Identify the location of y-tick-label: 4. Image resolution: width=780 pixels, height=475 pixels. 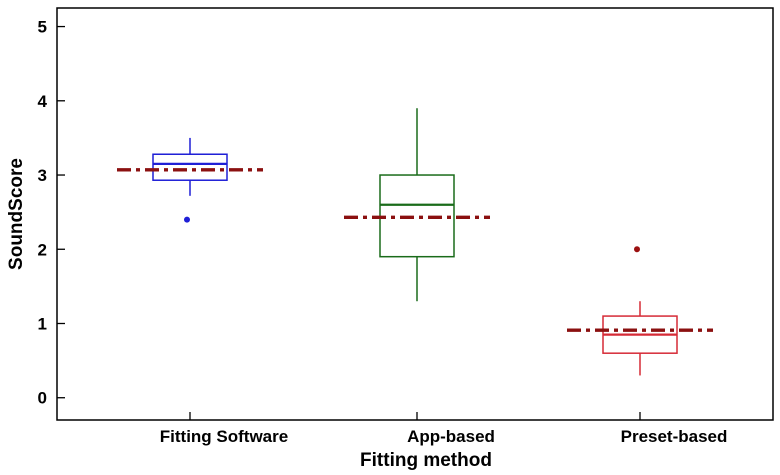
(43, 101).